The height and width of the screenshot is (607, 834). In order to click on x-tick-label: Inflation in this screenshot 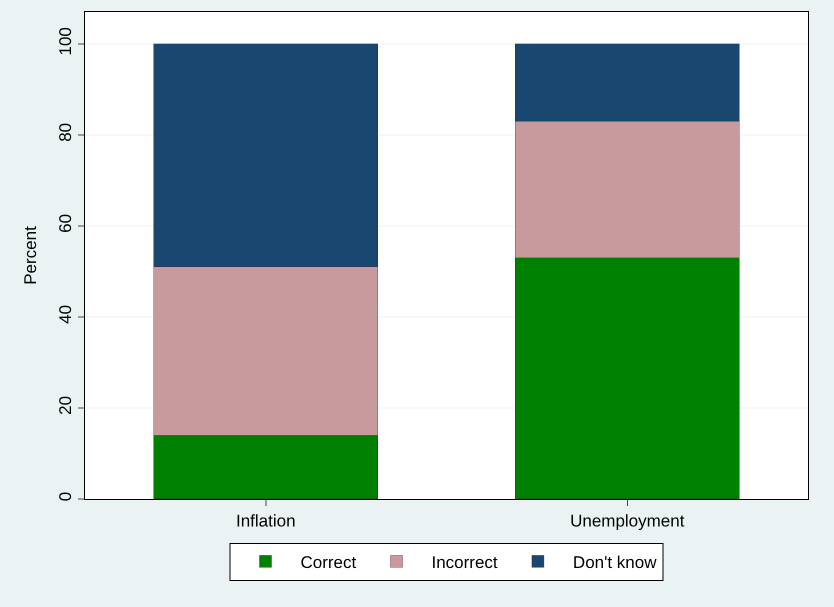, I will do `click(266, 520)`.